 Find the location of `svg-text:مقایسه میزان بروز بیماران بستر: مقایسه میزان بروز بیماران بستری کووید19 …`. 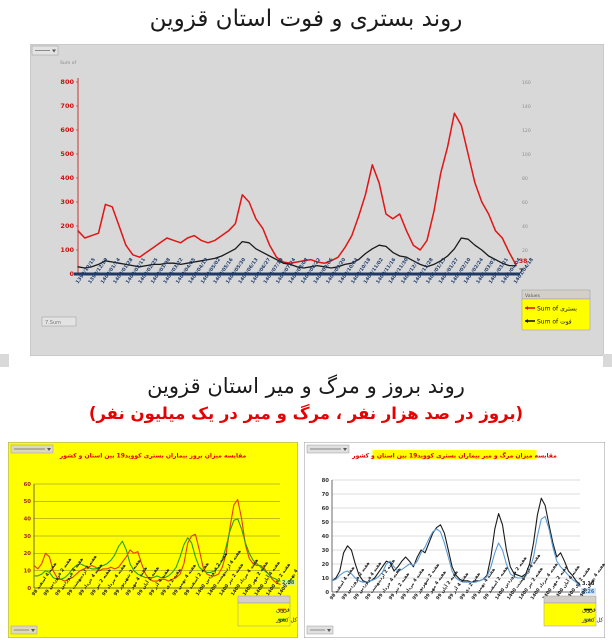

svg-text:مقایسه میزان بروز بیماران بستر: مقایسه میزان بروز بیماران بستری کووید19 … is located at coordinates (153, 456).